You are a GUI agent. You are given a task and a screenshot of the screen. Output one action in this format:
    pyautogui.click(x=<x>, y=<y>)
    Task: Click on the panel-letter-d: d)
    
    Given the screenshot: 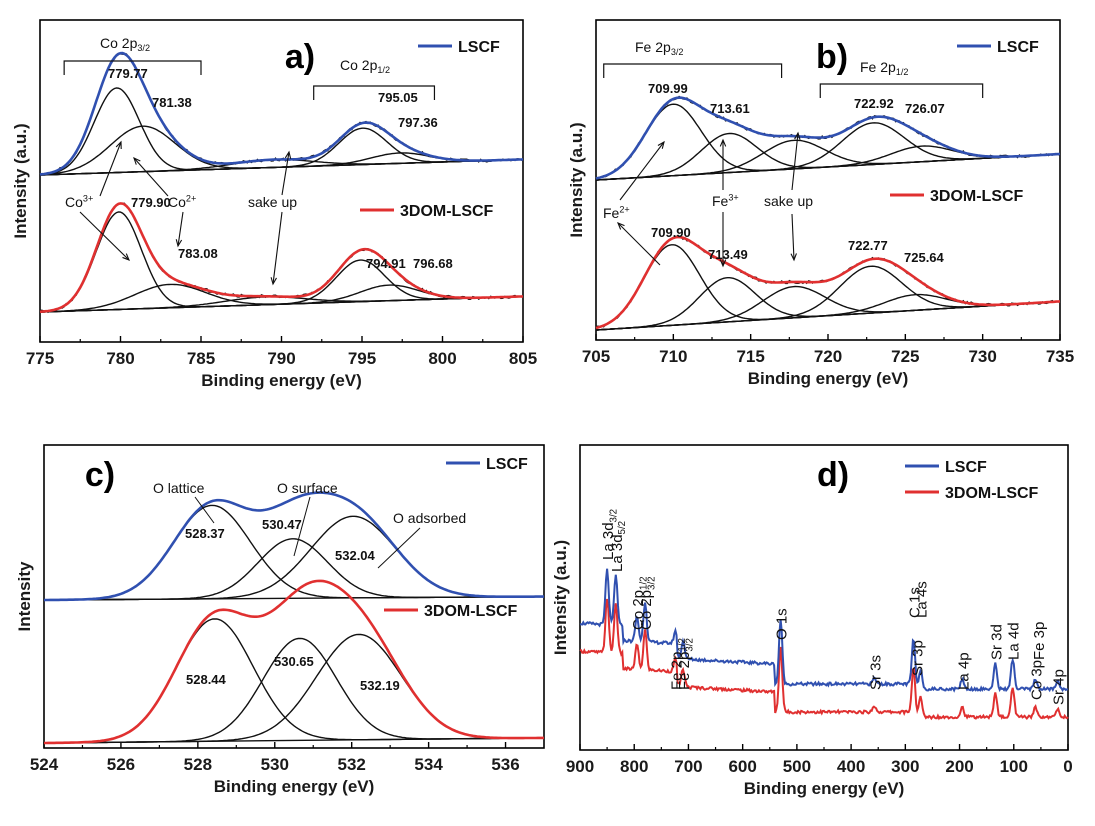 What is the action you would take?
    pyautogui.click(x=833, y=475)
    